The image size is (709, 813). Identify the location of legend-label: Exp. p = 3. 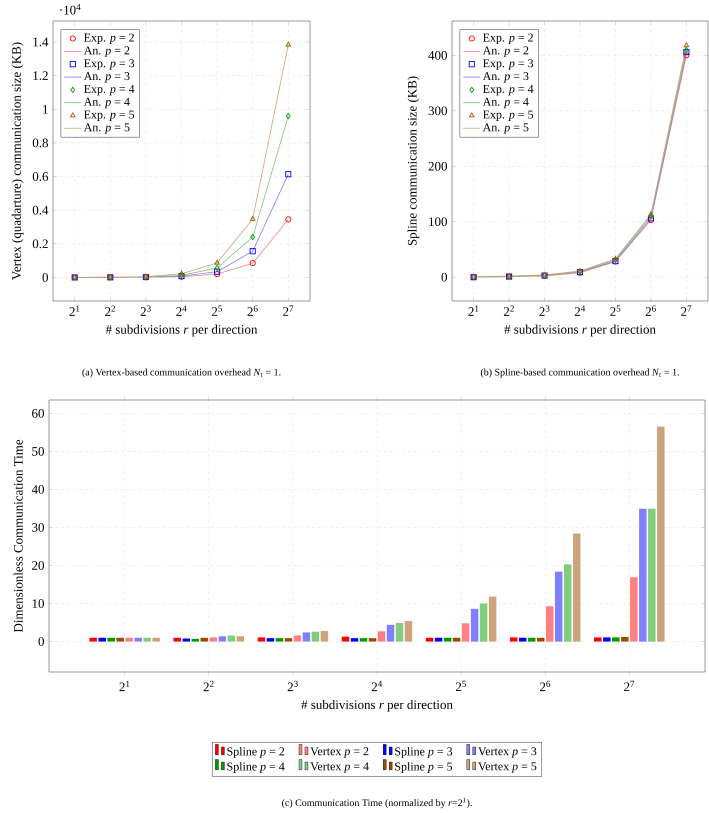
(109, 64).